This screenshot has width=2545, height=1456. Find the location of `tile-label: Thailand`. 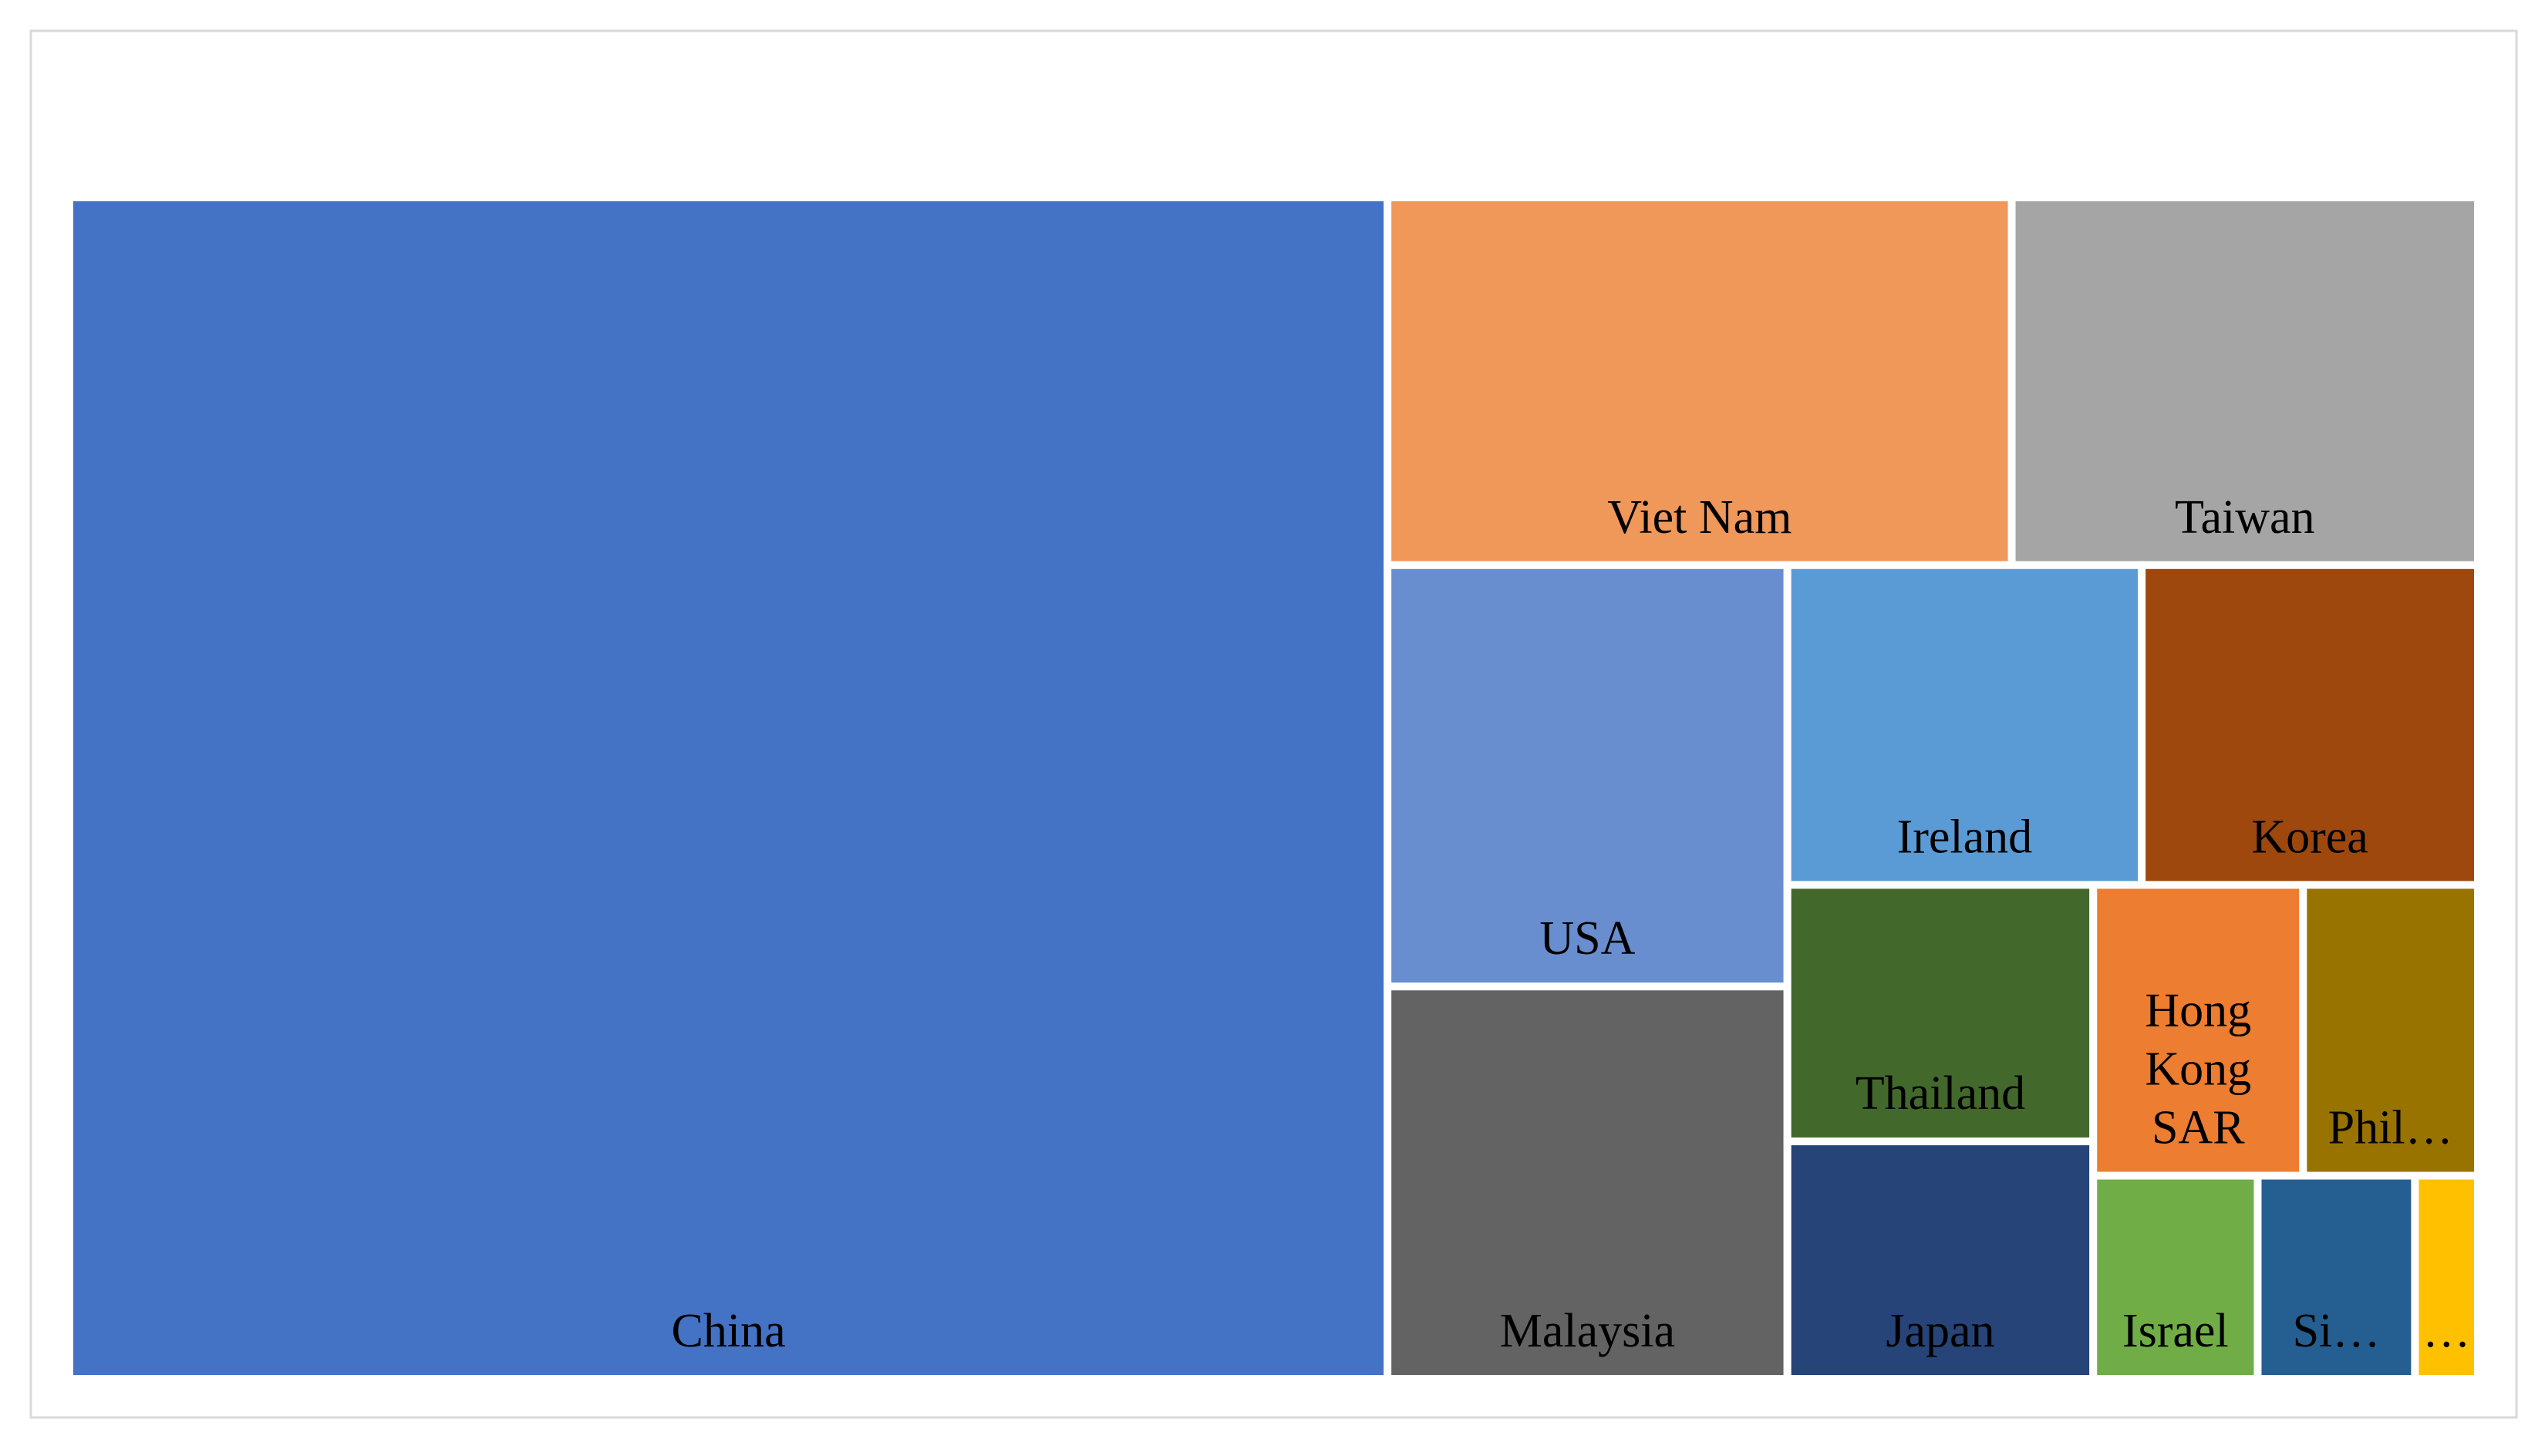

tile-label: Thailand is located at coordinates (1940, 1094).